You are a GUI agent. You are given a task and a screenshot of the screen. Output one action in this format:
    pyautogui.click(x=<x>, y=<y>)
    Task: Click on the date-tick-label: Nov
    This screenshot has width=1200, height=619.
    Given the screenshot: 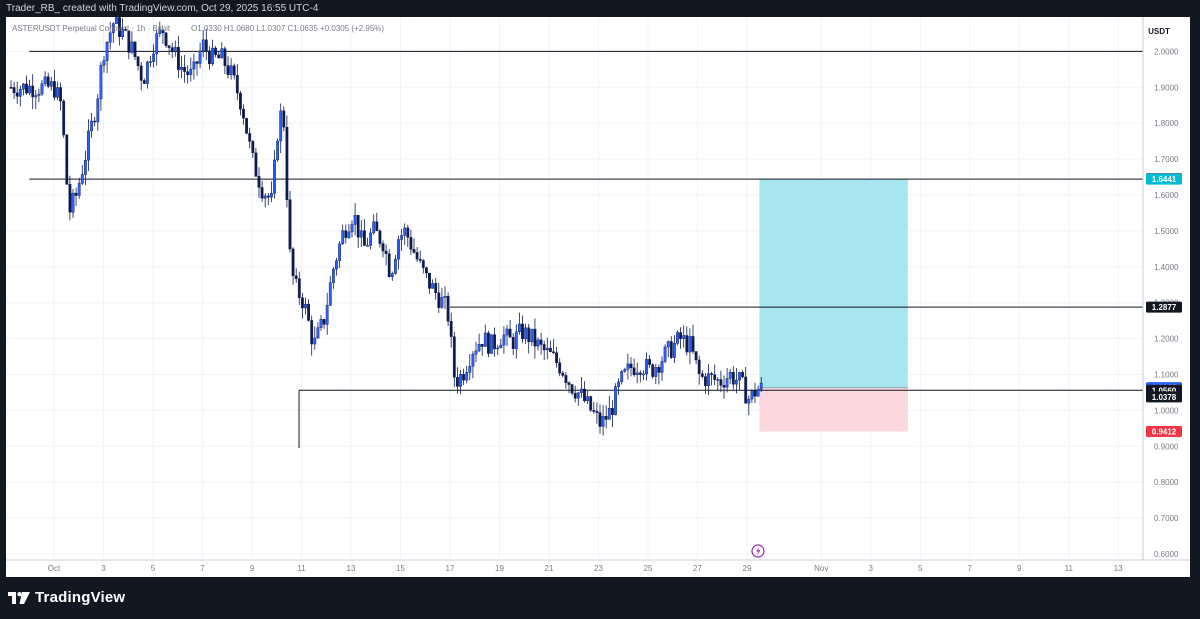 What is the action you would take?
    pyautogui.click(x=821, y=568)
    